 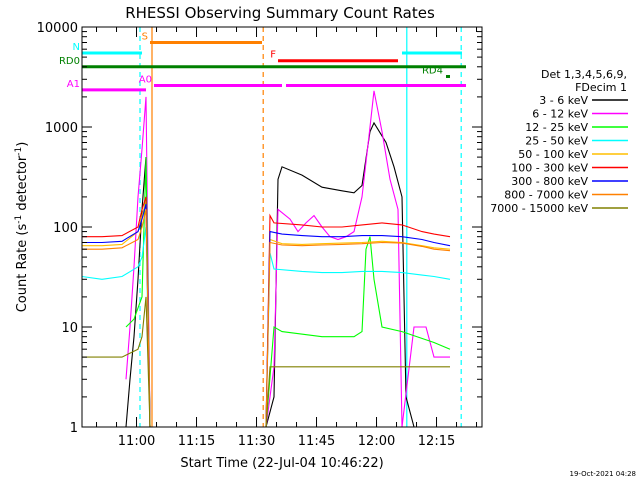 What do you see at coordinates (546, 195) in the screenshot?
I see `legend-label-7: 800 - 7000 keV` at bounding box center [546, 195].